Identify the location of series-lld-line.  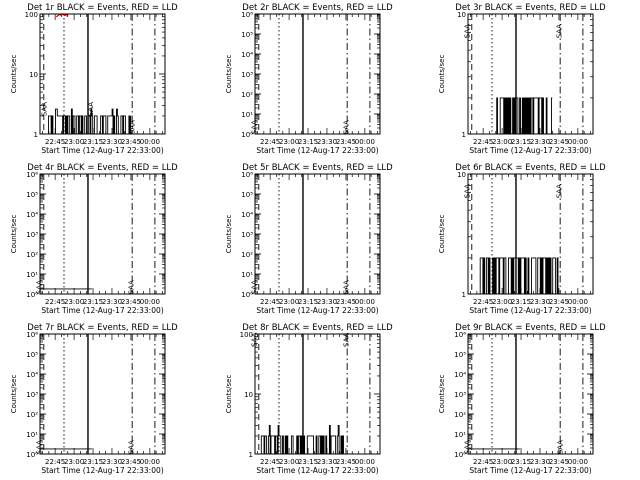
(61, 15).